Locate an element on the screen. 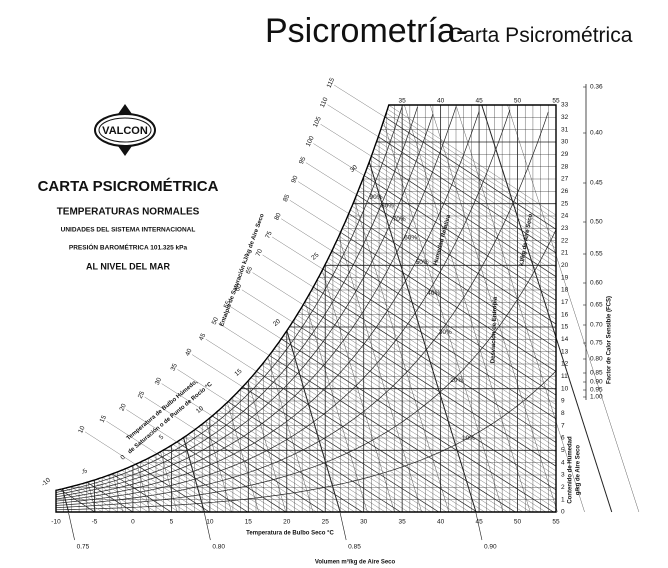 Image resolution: width=668 pixels, height=568 pixels. x-tick-label: 50 is located at coordinates (518, 522).